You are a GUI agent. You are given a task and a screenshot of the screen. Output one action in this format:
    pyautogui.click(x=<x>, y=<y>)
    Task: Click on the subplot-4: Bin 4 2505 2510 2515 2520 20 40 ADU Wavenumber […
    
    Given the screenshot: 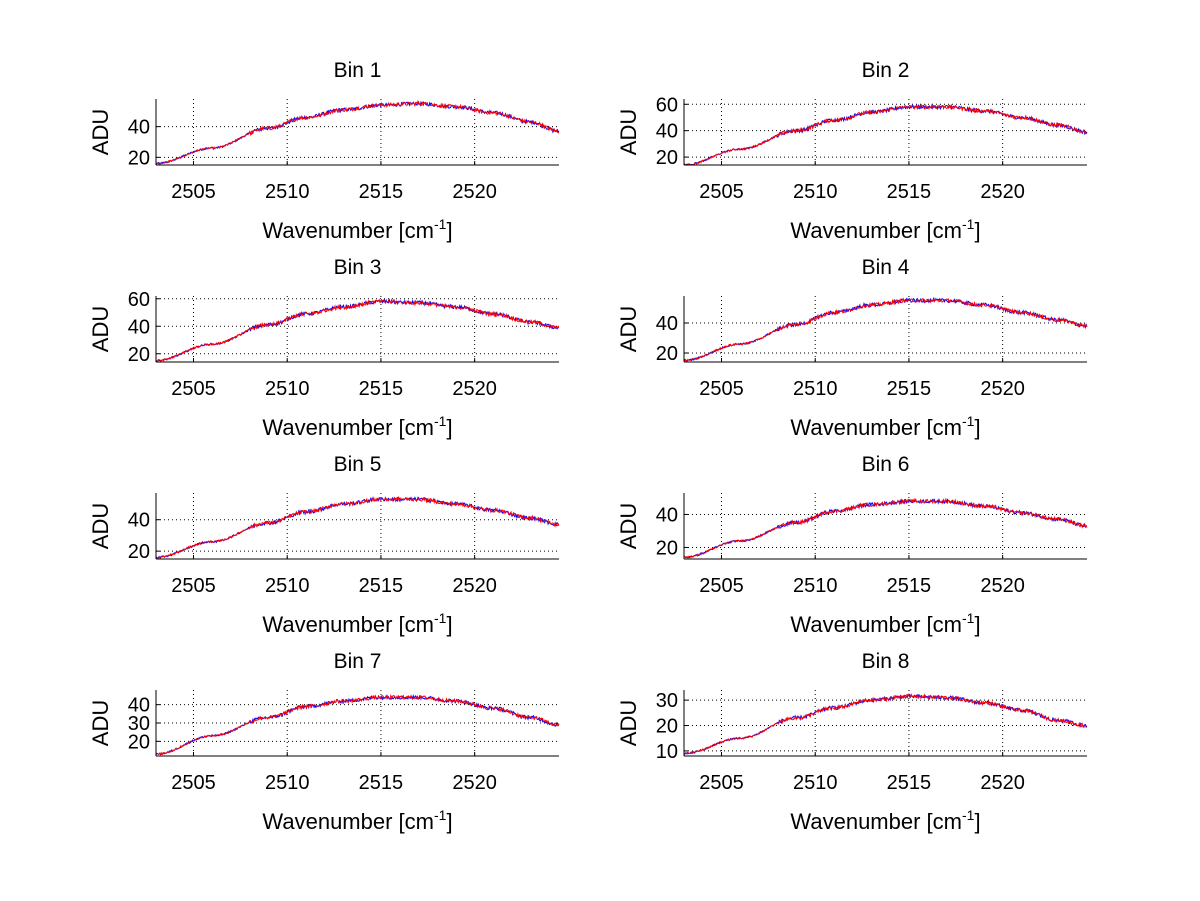 What is the action you would take?
    pyautogui.click(x=852, y=348)
    